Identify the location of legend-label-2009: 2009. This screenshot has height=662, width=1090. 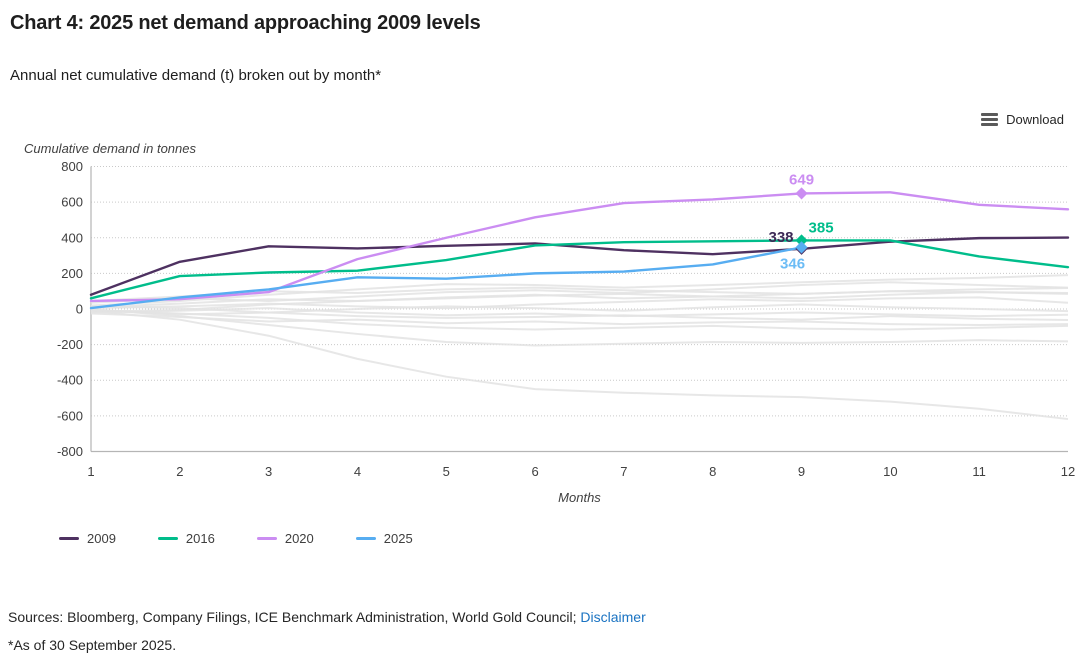
(101, 538).